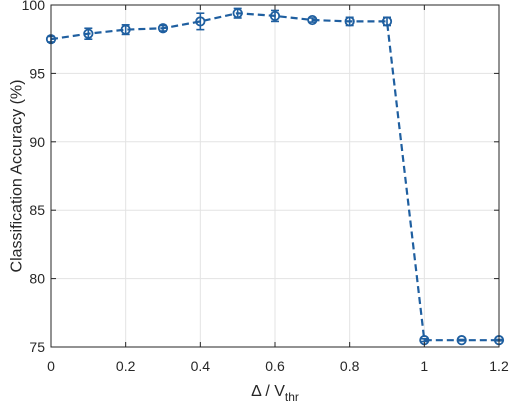 The image size is (510, 406). What do you see at coordinates (34, 6) in the screenshot?
I see `y-tick-label: 100` at bounding box center [34, 6].